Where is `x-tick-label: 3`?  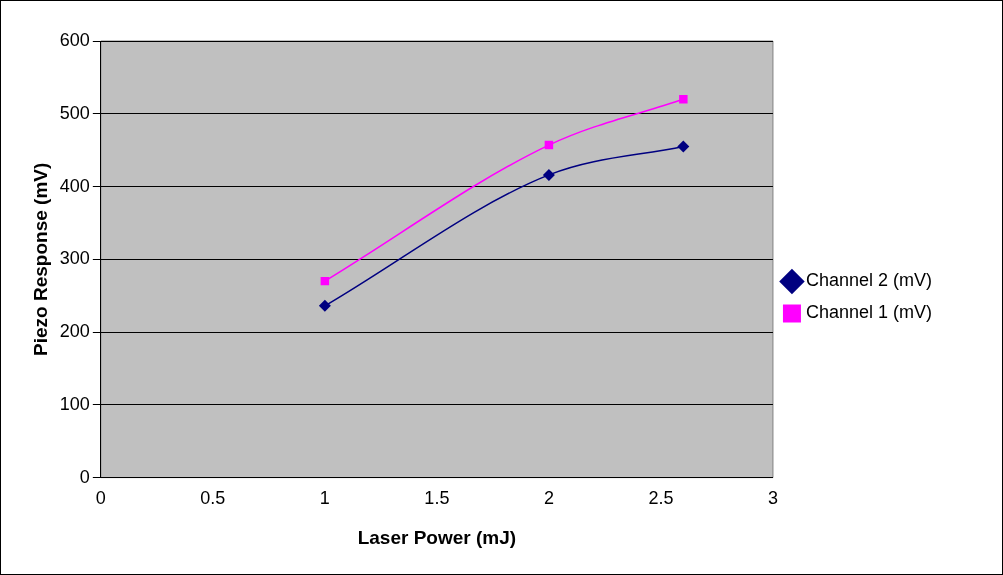 x-tick-label: 3 is located at coordinates (772, 498).